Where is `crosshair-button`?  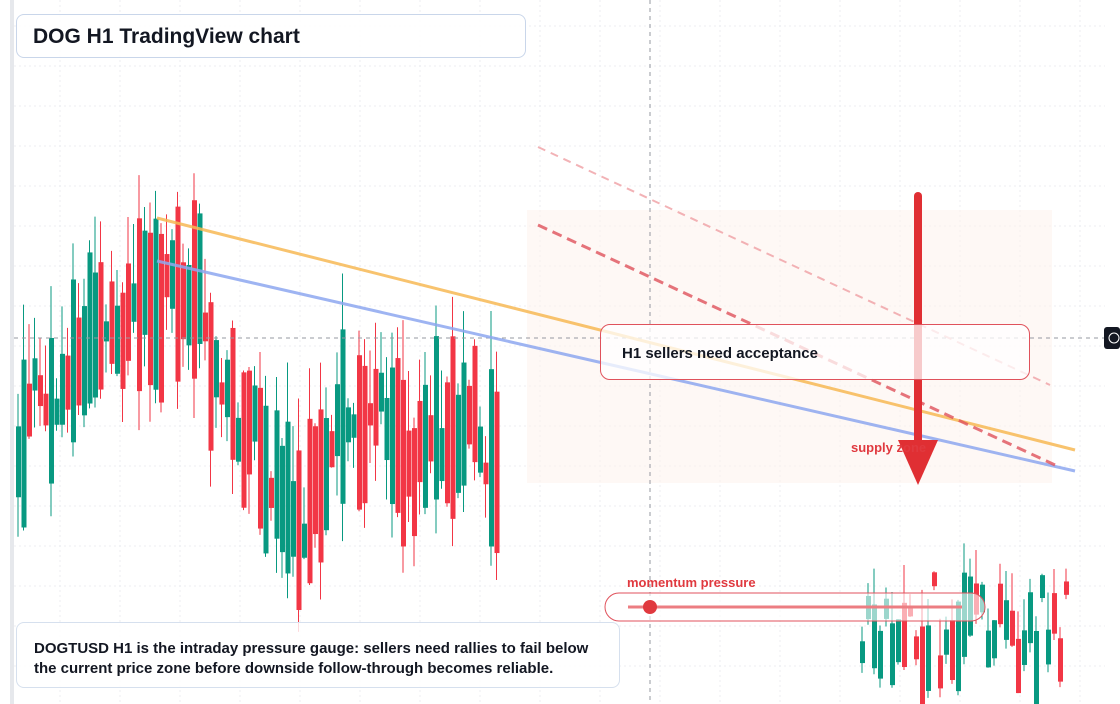 crosshair-button is located at coordinates (1112, 338).